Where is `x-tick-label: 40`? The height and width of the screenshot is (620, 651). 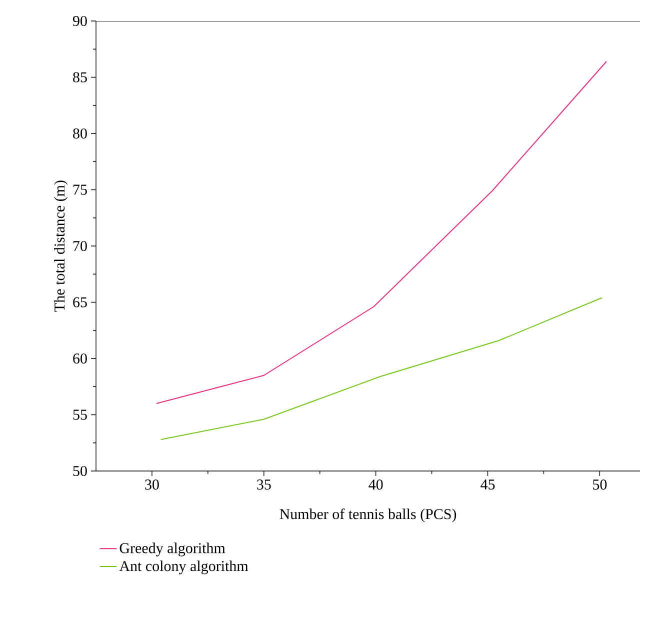 x-tick-label: 40 is located at coordinates (375, 485).